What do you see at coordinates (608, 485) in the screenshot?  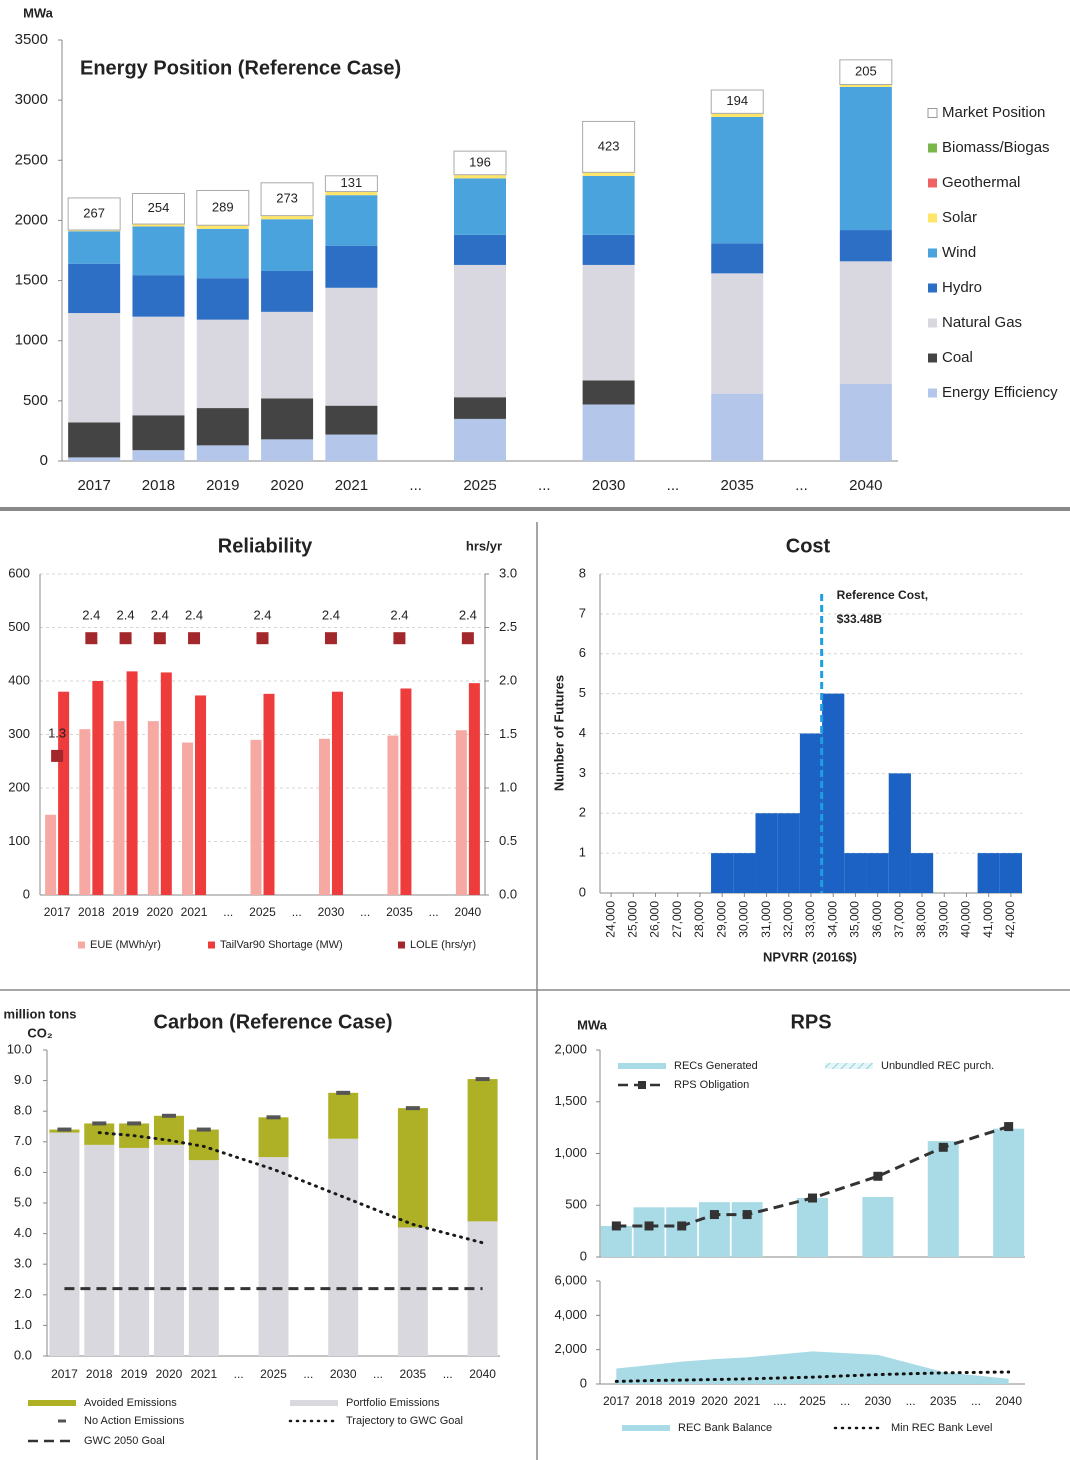 I see `x-tick-label: 2030` at bounding box center [608, 485].